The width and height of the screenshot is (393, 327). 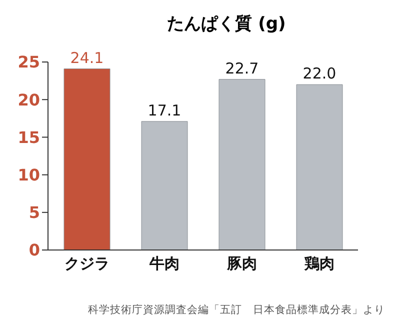 I want to click on y-tick-label: 0, so click(x=34, y=250).